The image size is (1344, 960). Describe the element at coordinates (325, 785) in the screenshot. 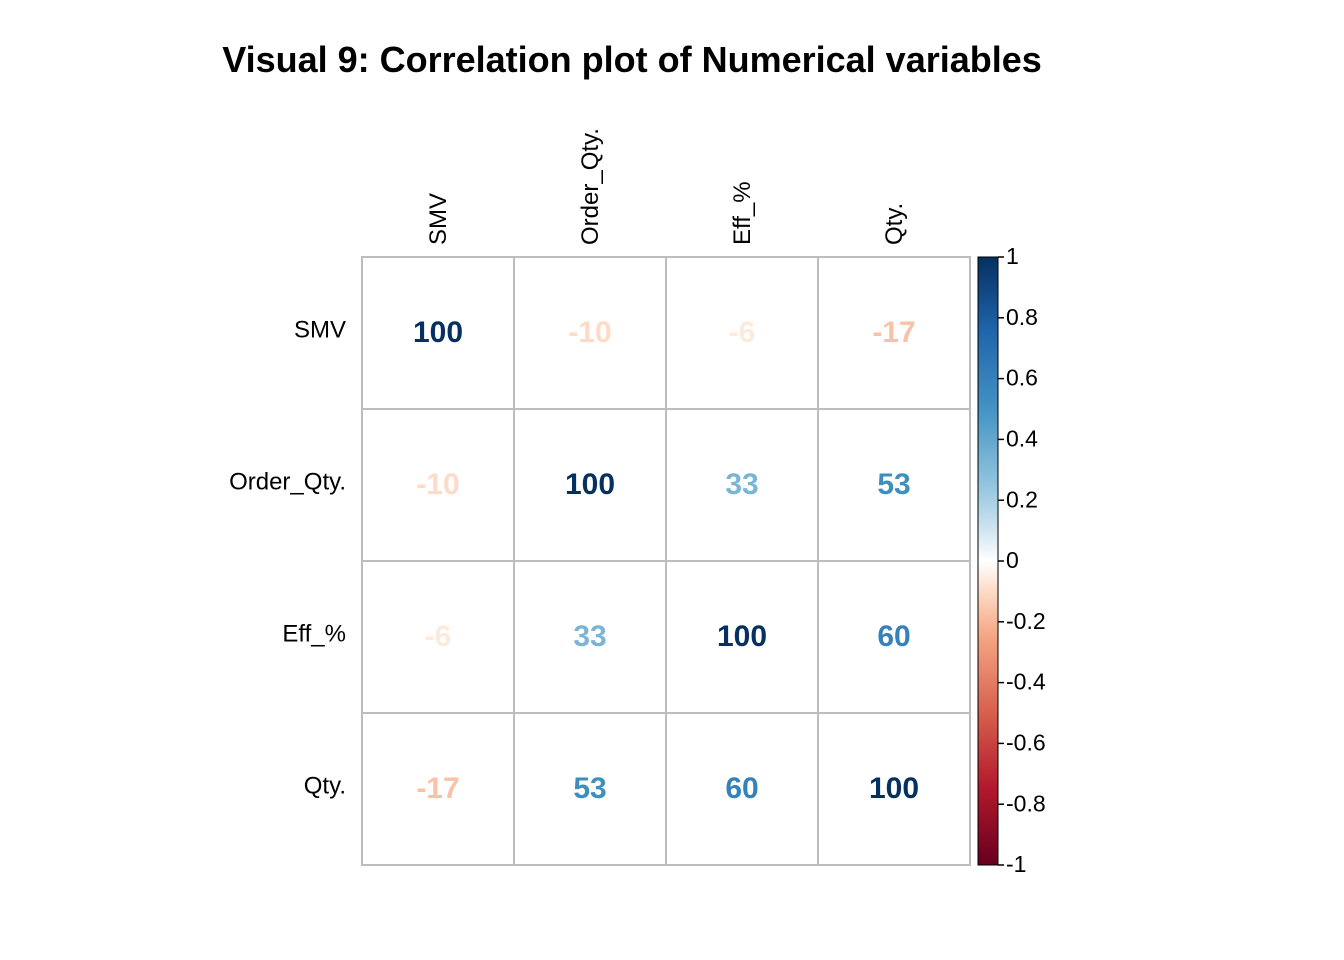

I see `row-label: Qty.` at that location.